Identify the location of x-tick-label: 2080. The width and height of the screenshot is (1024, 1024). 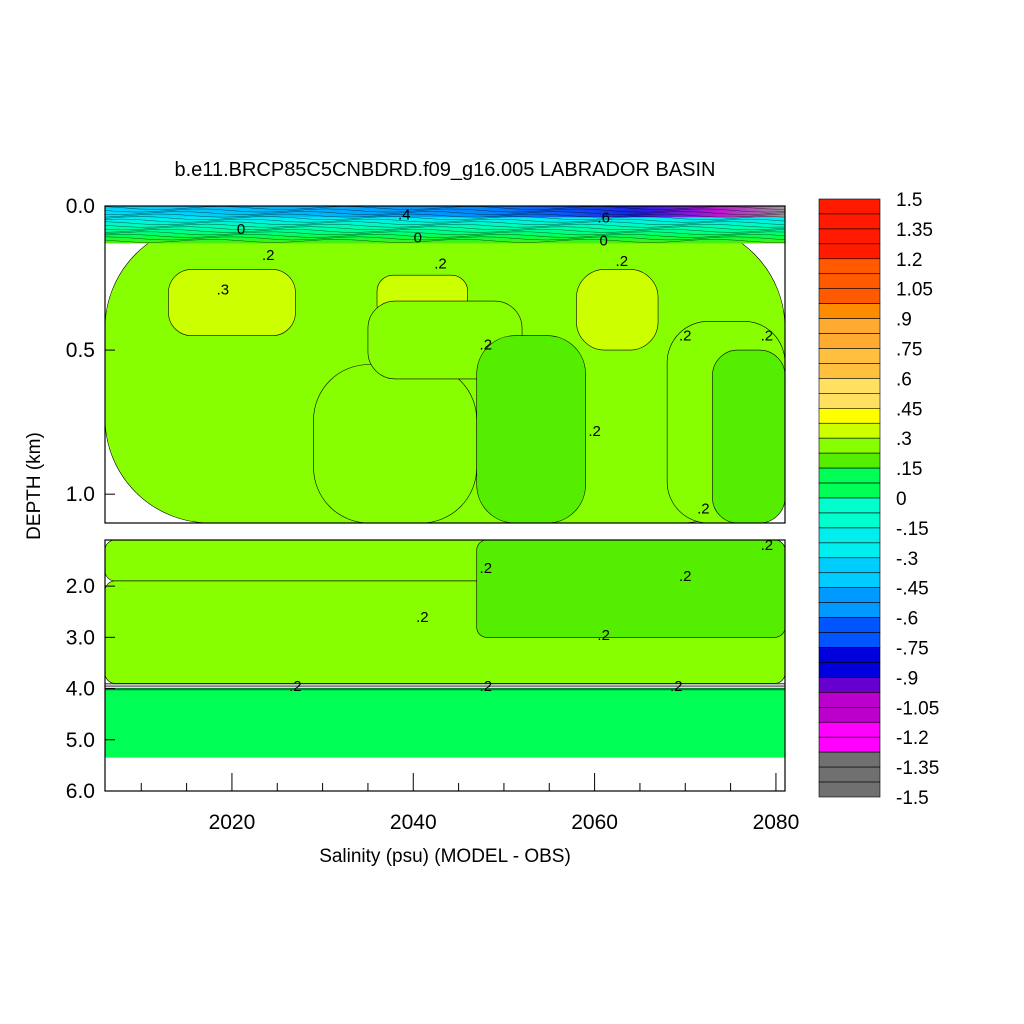
(776, 822).